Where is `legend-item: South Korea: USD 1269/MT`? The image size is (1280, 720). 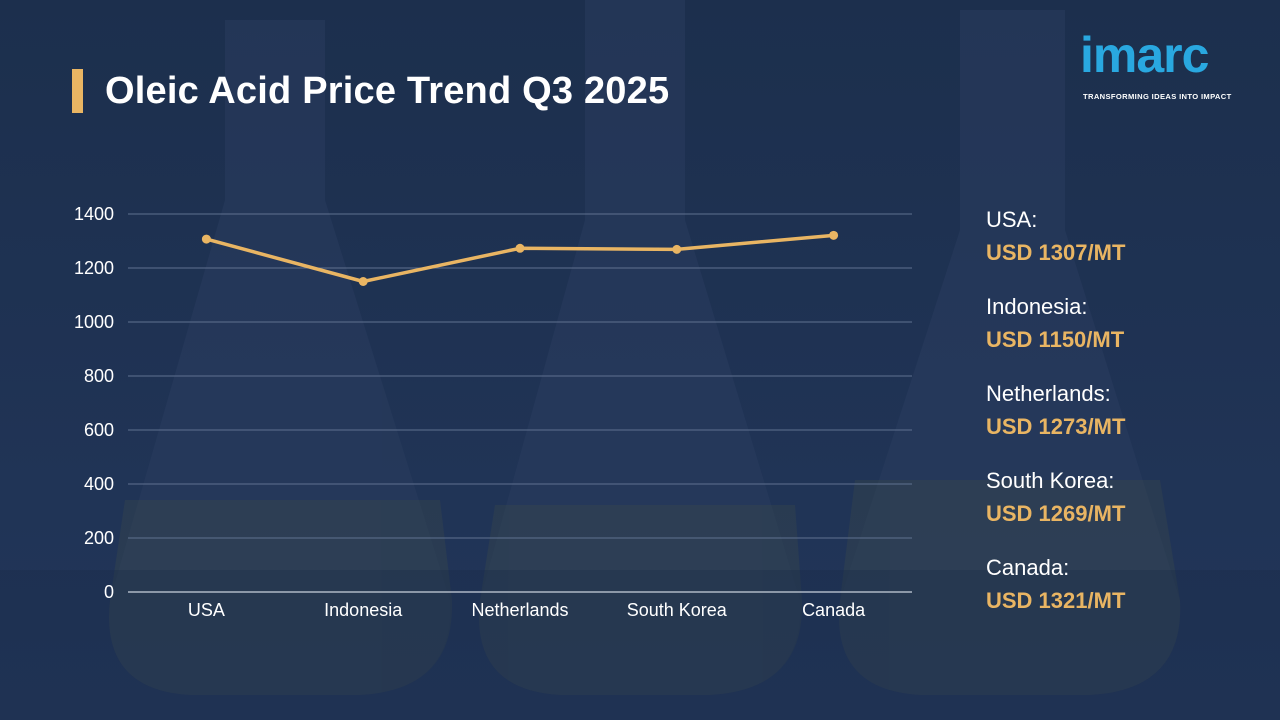 legend-item: South Korea: USD 1269/MT is located at coordinates (1121, 510).